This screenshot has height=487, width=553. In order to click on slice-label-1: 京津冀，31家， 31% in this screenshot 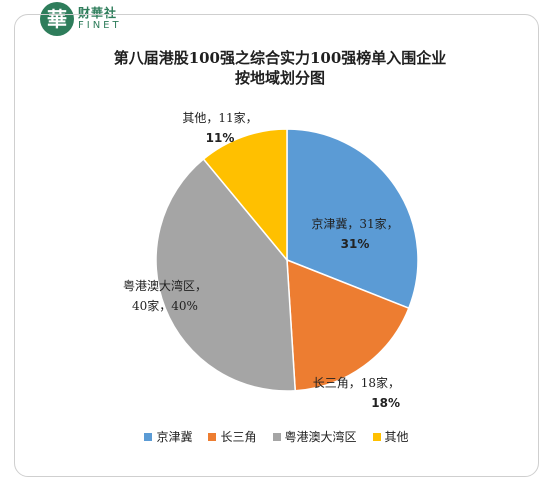, I will do `click(354, 233)`.